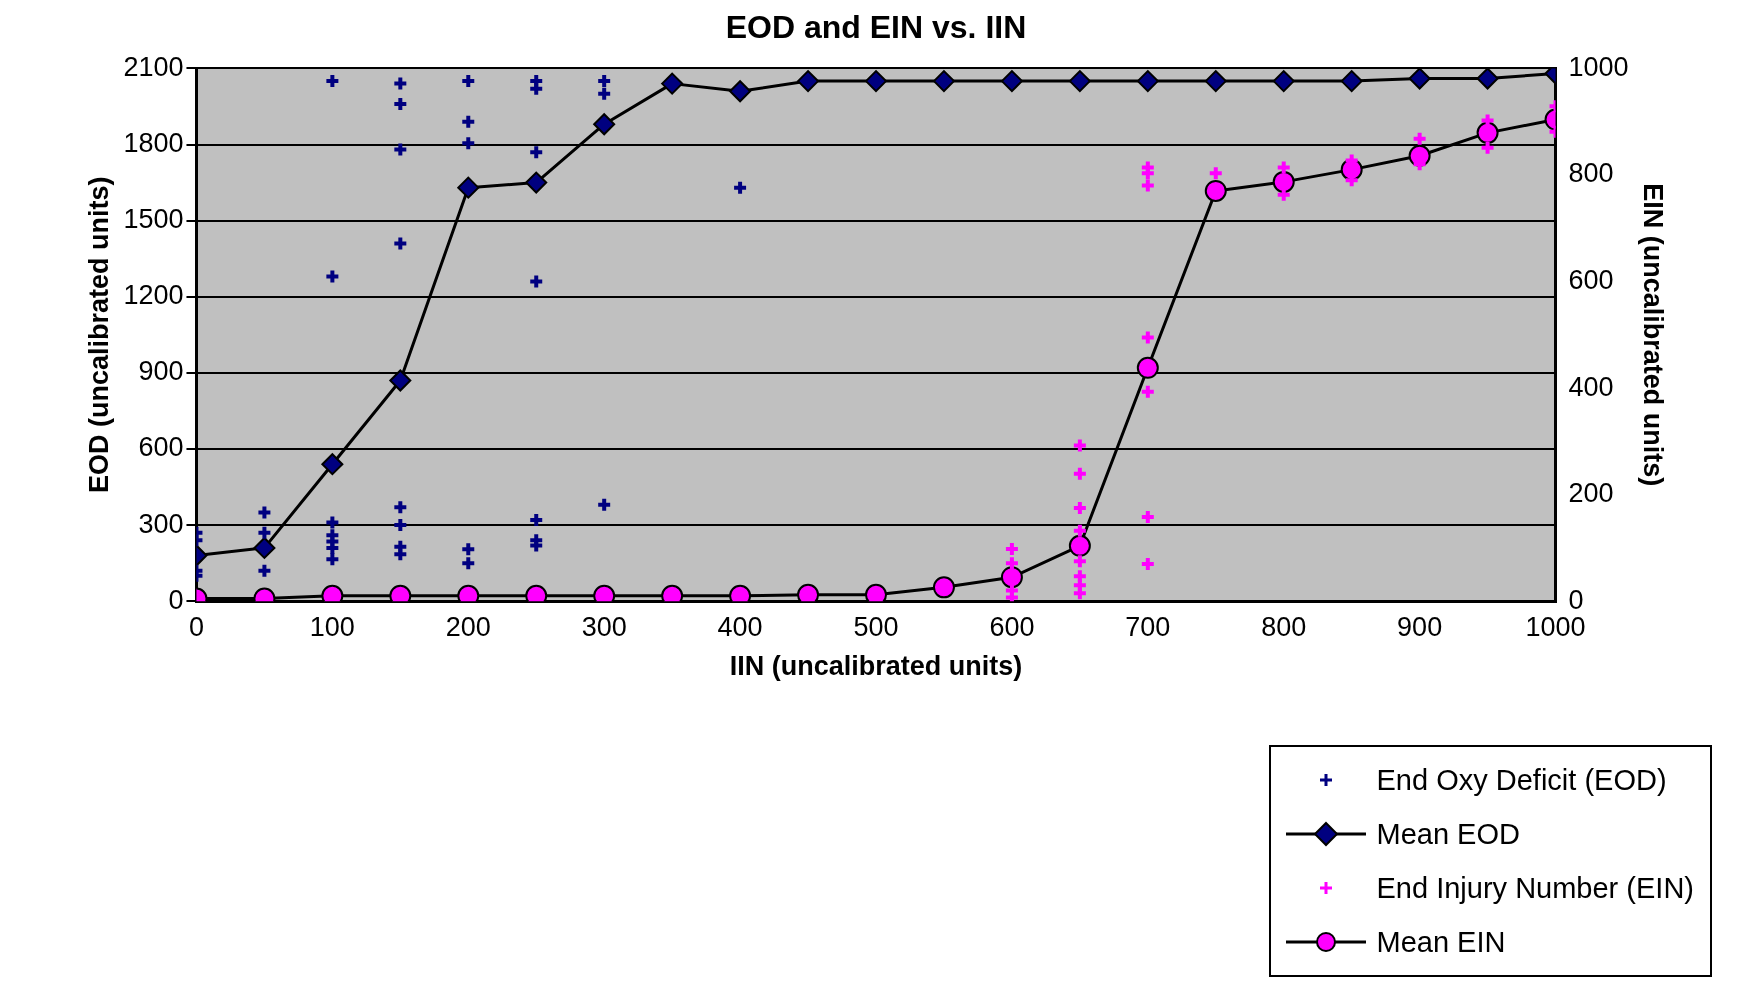 This screenshot has width=1762, height=988. Describe the element at coordinates (1448, 834) in the screenshot. I see `legend-label: Mean EOD` at that location.